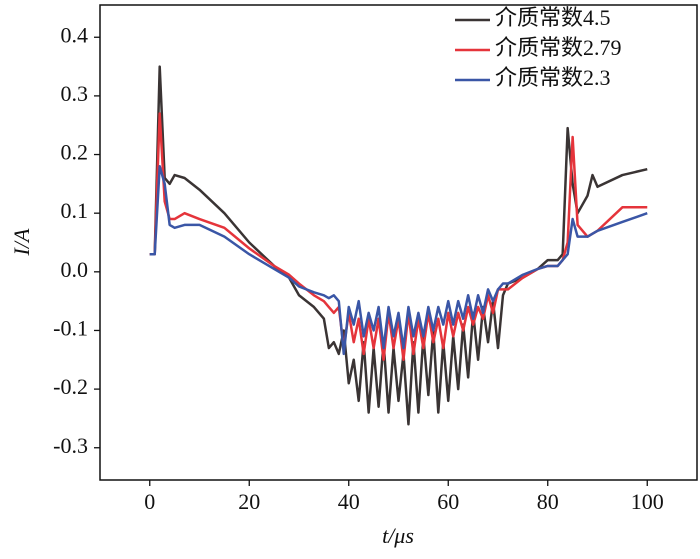 This screenshot has height=559, width=700. I want to click on y-tick-label: -0.3, so click(70, 445).